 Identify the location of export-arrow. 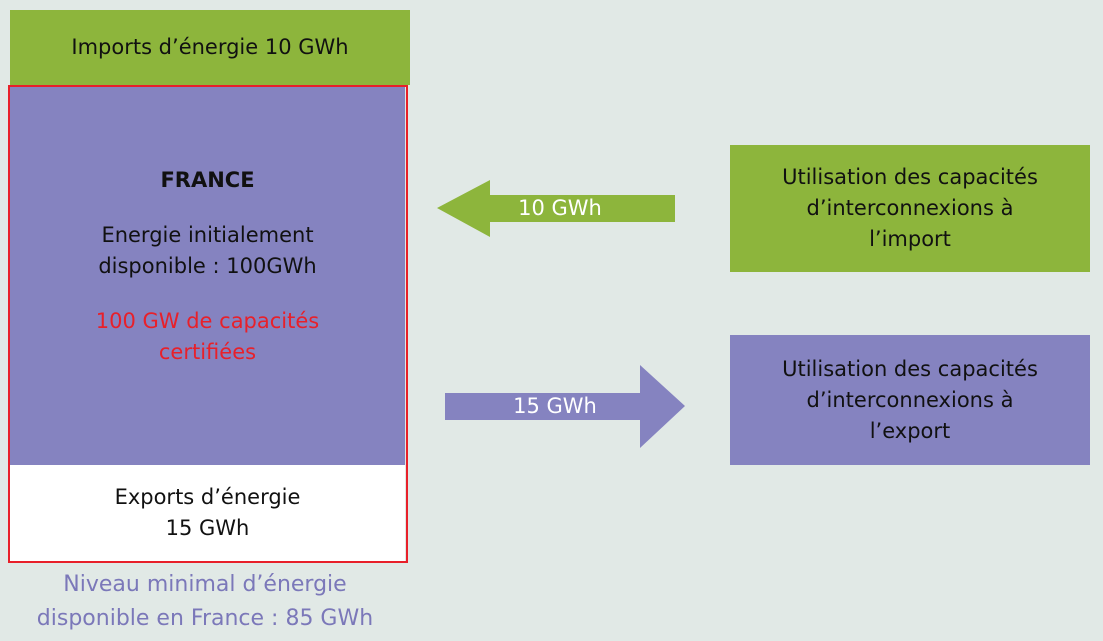
(565, 406).